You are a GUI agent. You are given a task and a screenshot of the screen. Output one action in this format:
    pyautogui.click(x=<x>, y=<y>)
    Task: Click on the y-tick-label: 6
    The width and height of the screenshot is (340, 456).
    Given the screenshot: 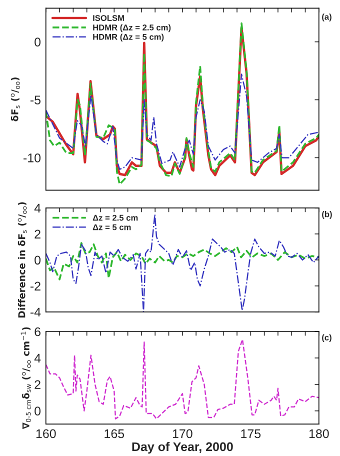 What is the action you would take?
    pyautogui.click(x=37, y=331)
    